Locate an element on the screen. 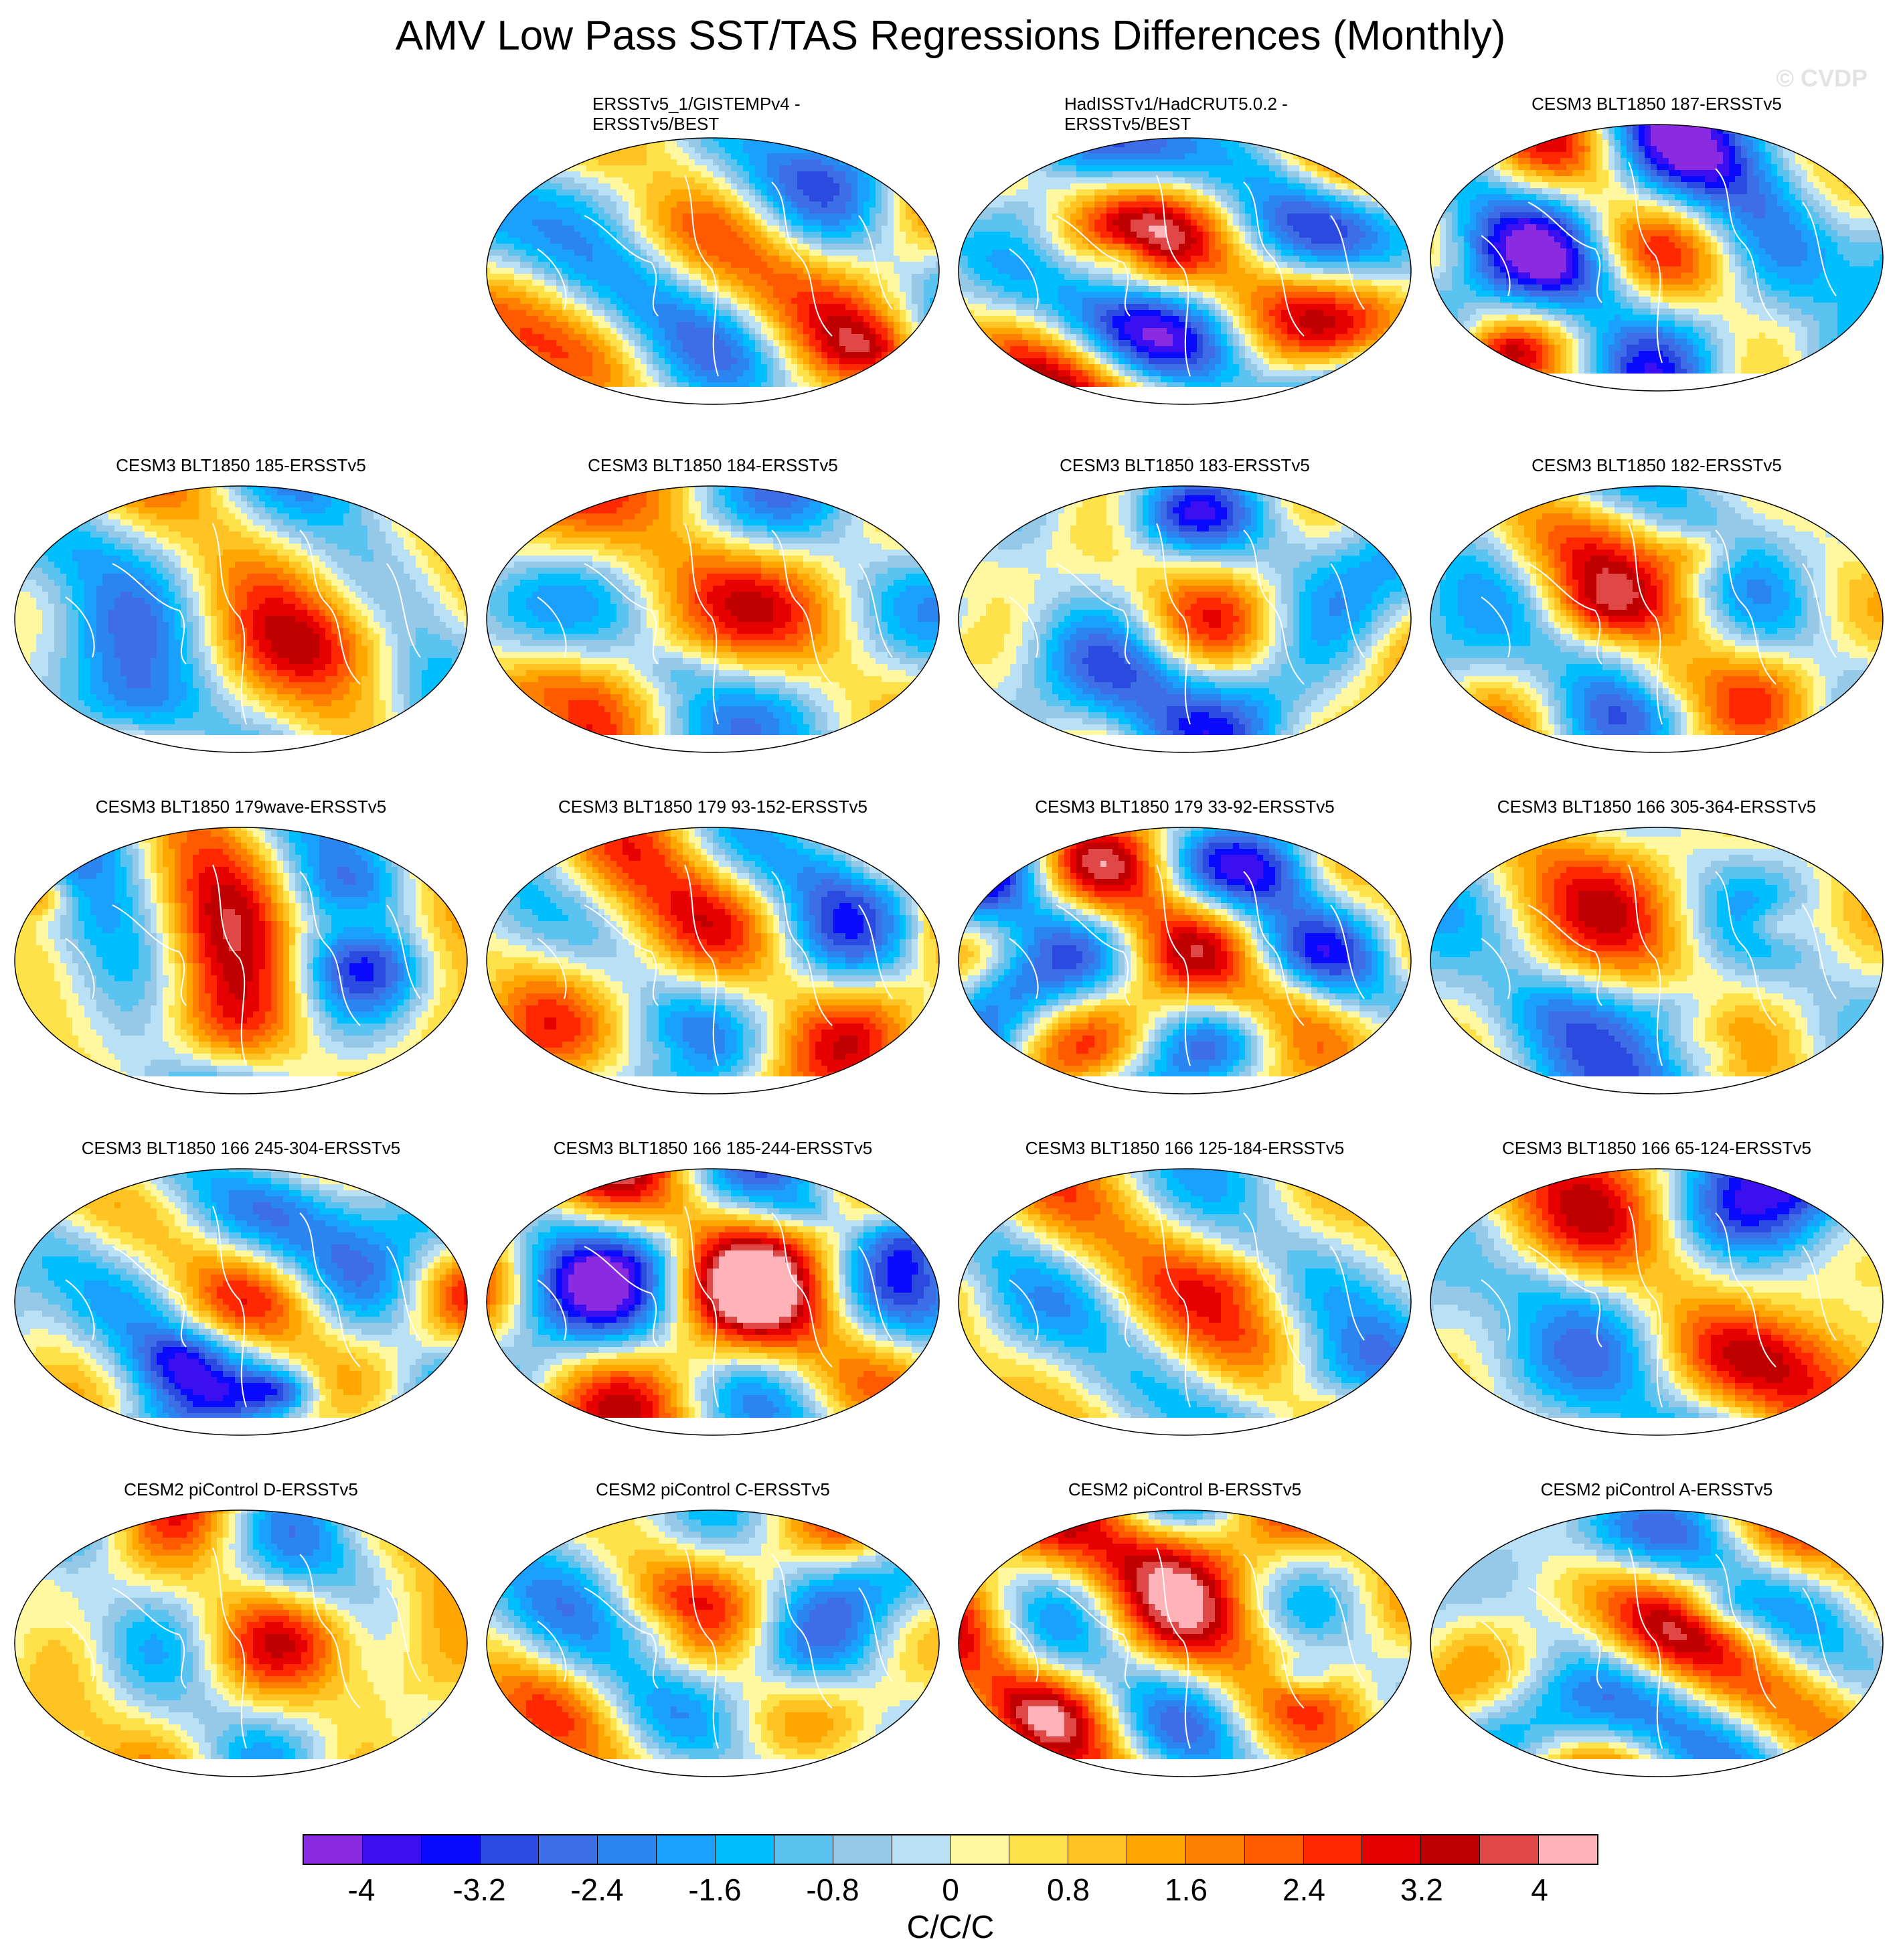  map-panel-title: CESM3 BLT1850 166 185-244-ERSSTv5 is located at coordinates (713, 1148).